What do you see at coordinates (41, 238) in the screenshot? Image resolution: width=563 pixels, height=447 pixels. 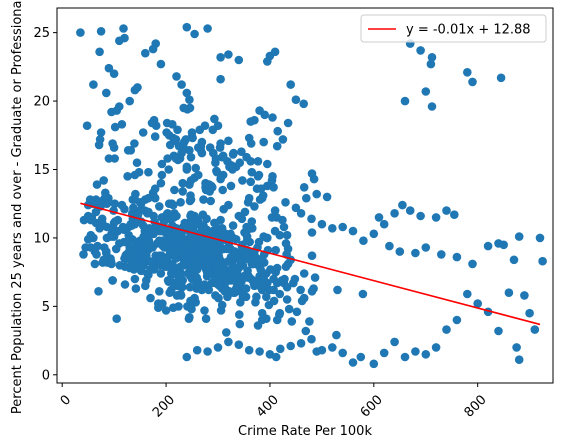 I see `y-tick-label: 10` at bounding box center [41, 238].